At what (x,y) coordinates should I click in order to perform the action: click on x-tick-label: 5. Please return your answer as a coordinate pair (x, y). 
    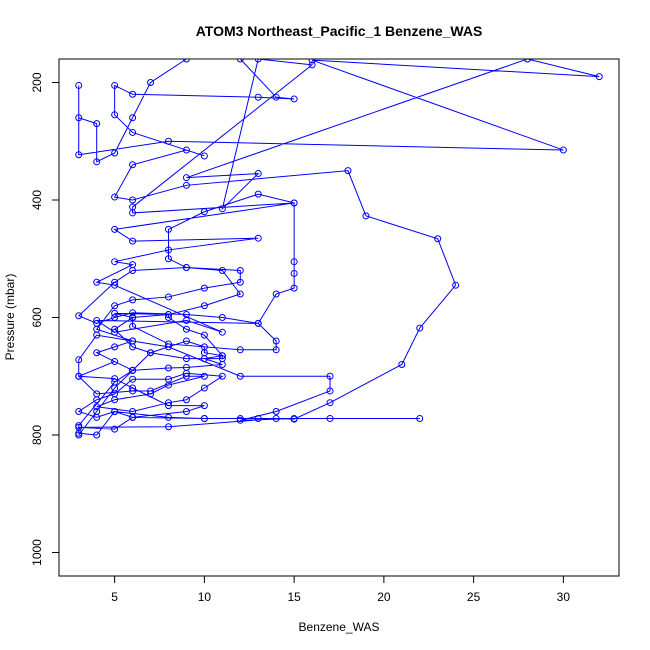
    Looking at the image, I should click on (114, 597).